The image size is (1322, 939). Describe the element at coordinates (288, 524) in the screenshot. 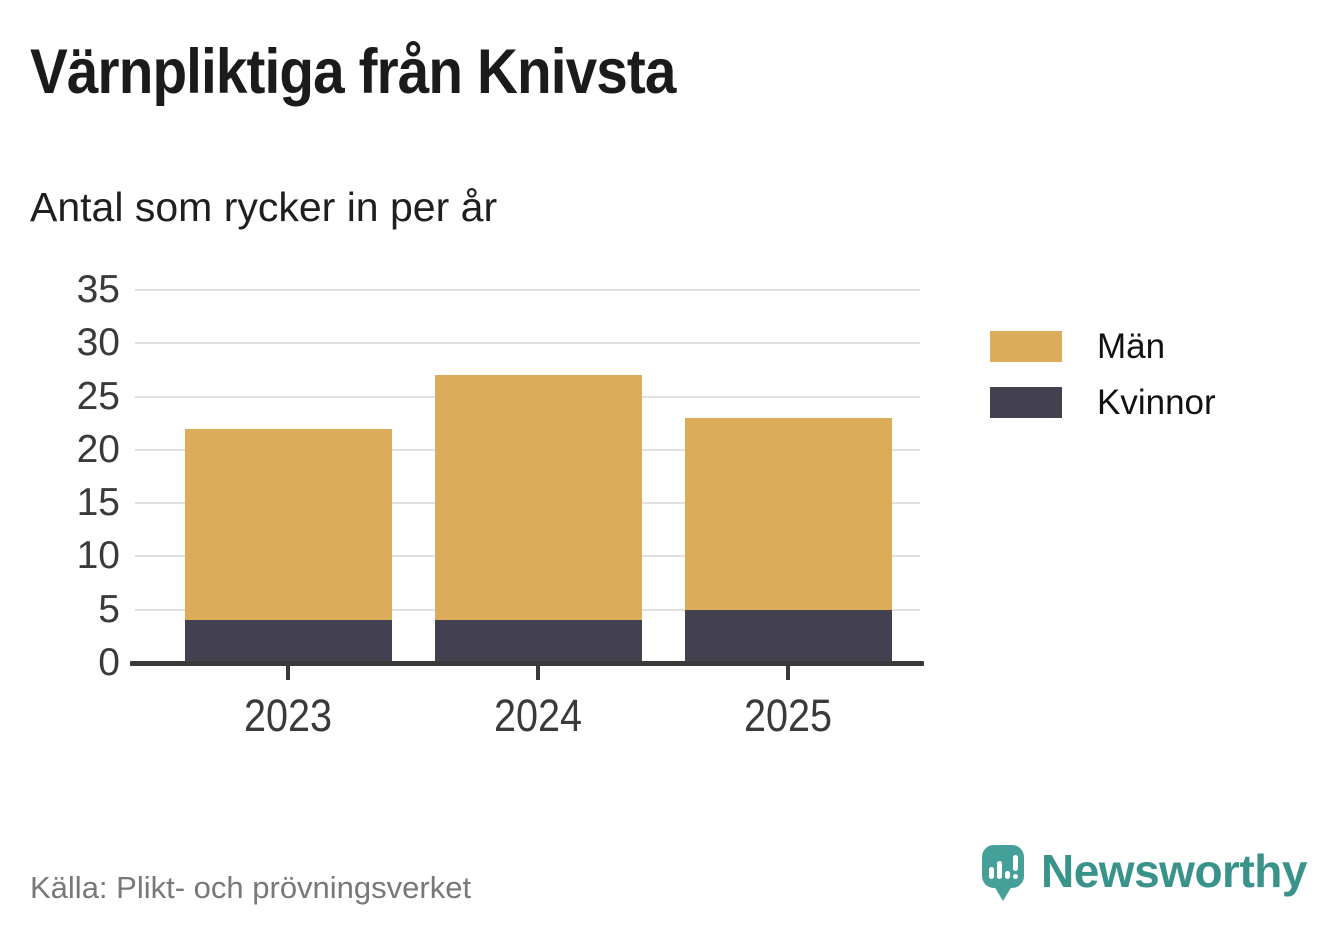

I see `bar-segment-män-2023` at that location.